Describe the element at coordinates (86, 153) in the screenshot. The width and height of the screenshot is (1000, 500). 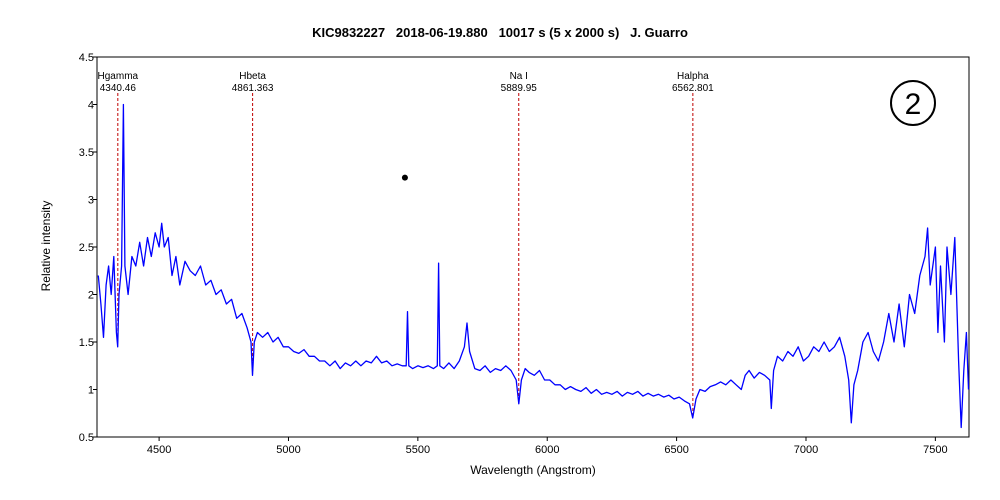
I see `y-tick-label: 3.5` at that location.